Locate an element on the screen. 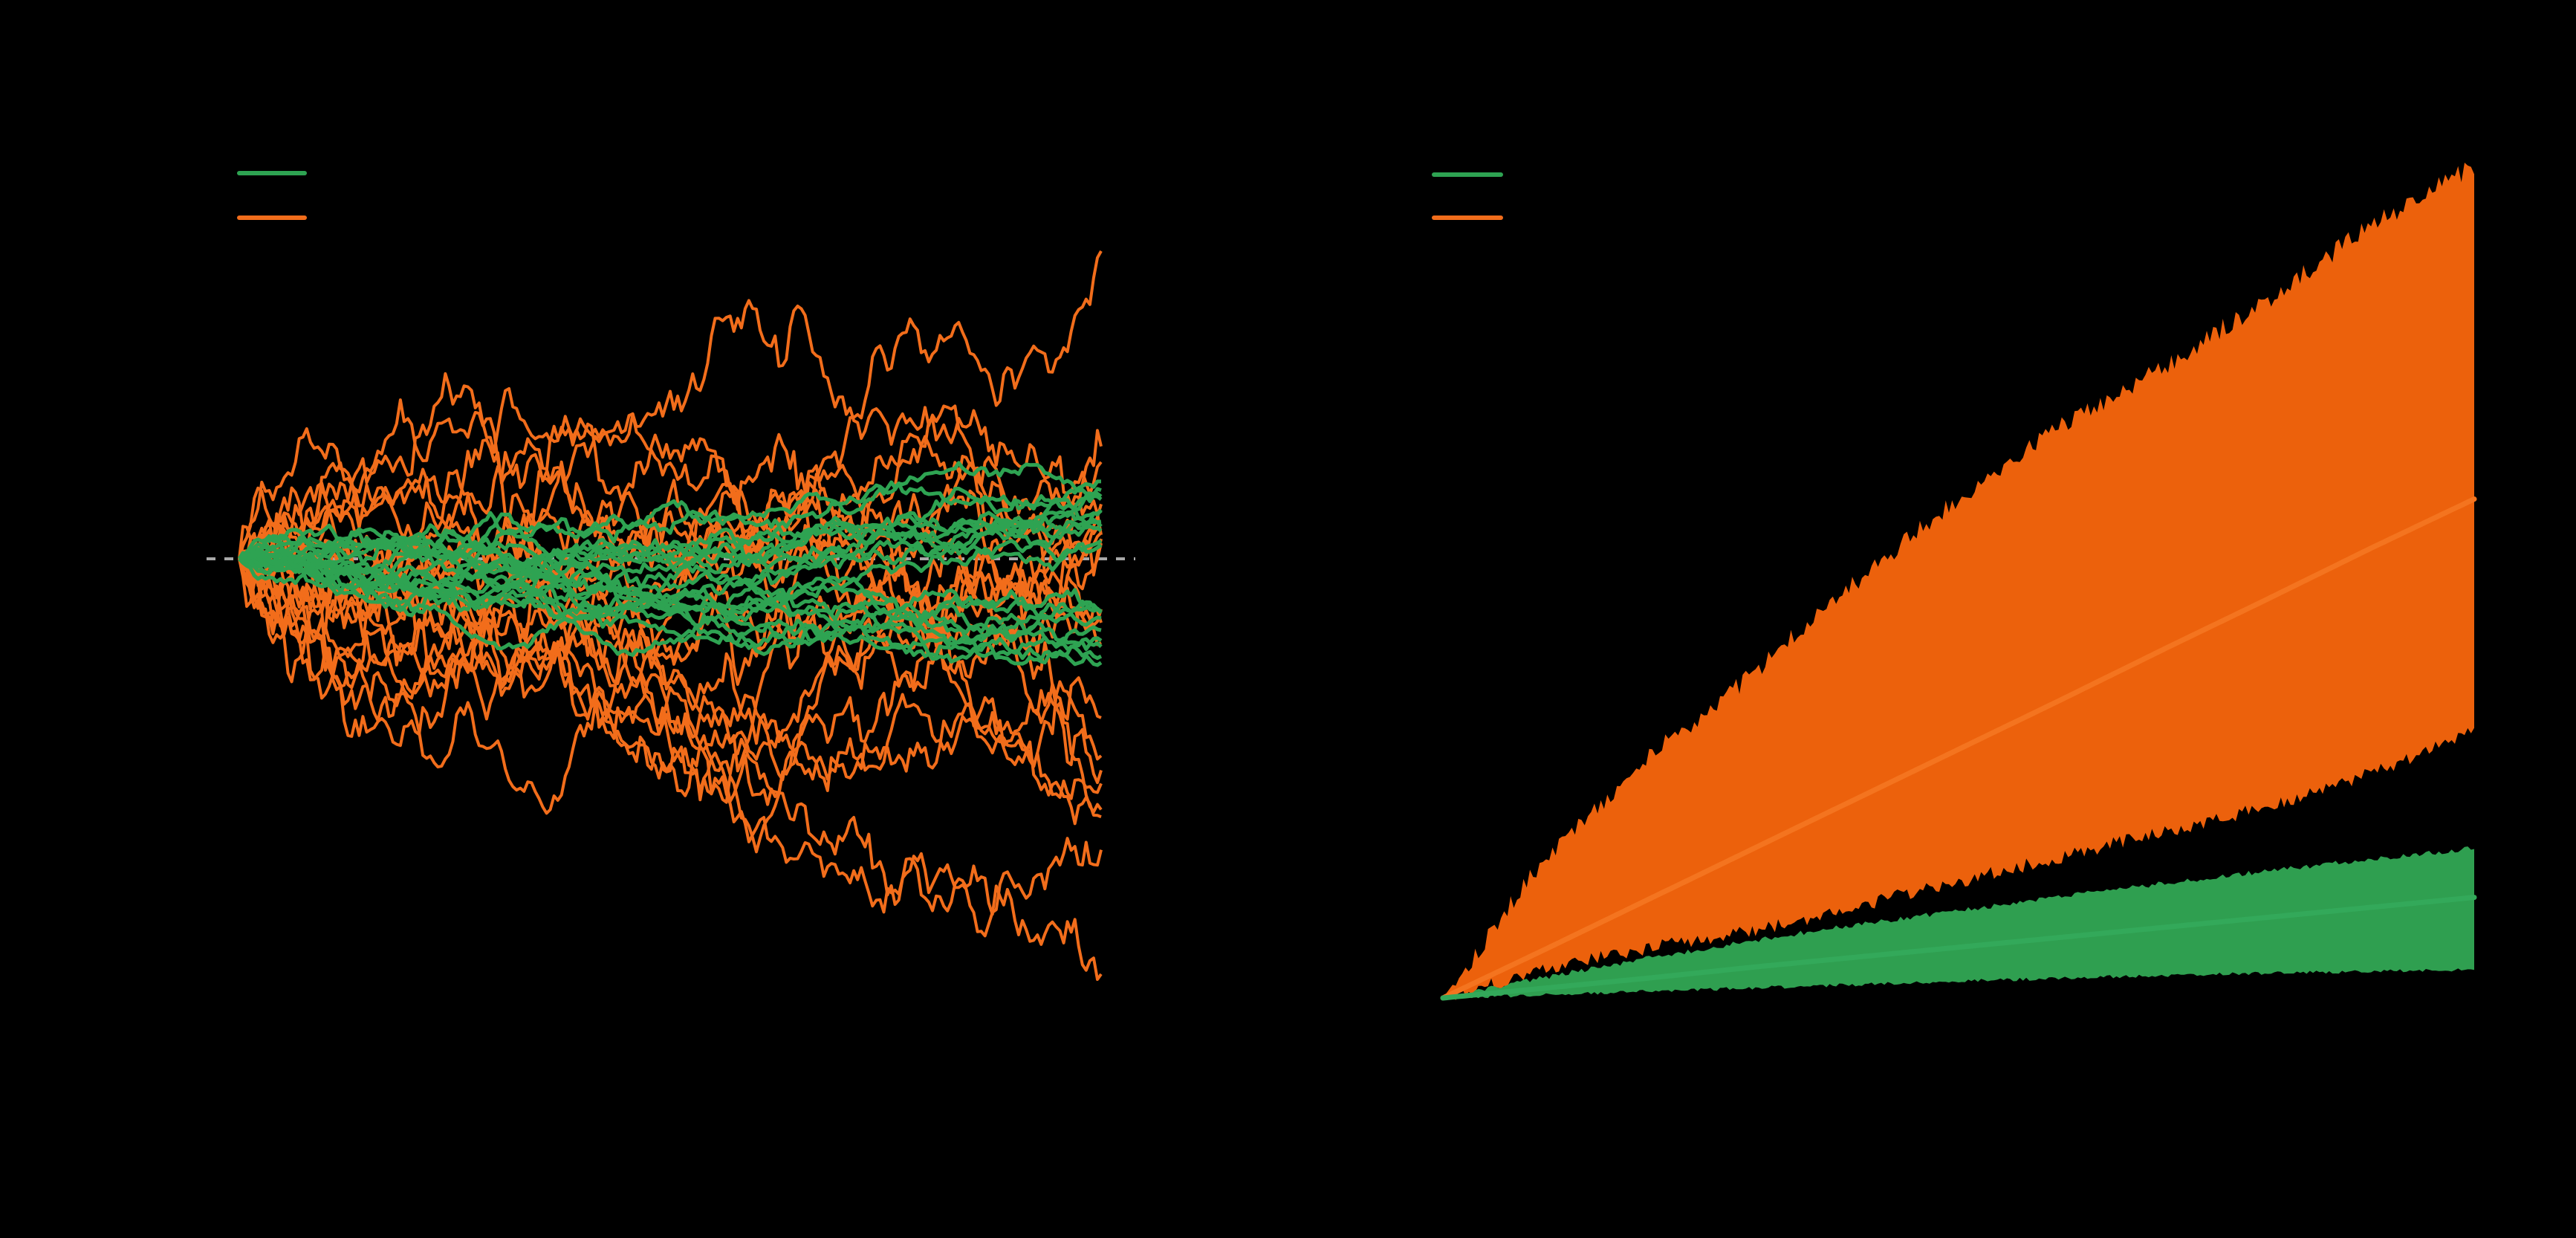 This screenshot has height=1238, width=2576. left-legend is located at coordinates (272, 195).